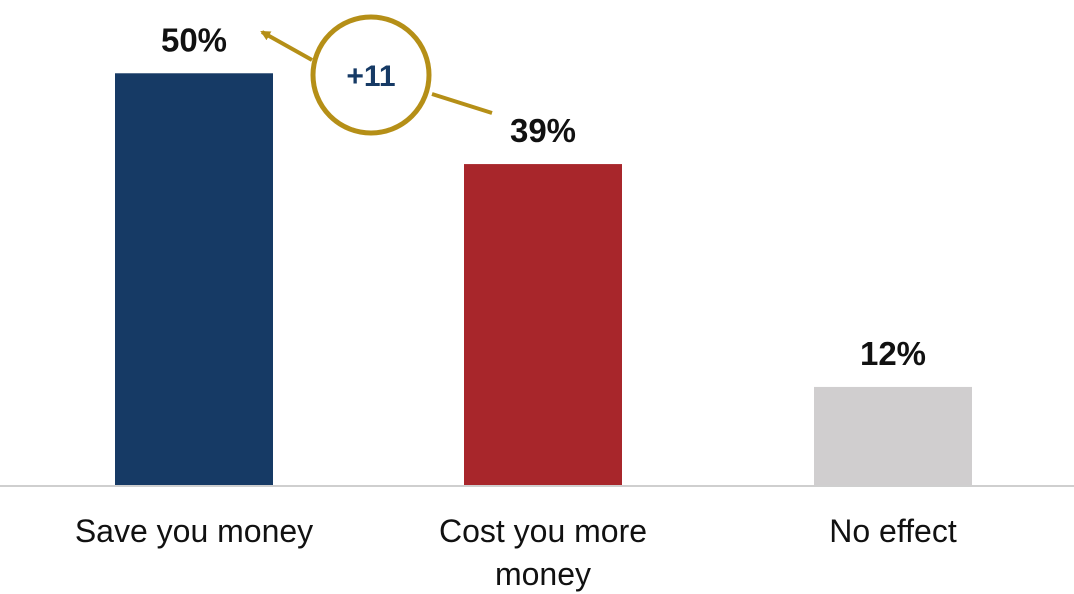  Describe the element at coordinates (543, 130) in the screenshot. I see `value-label-2: 39%` at that location.